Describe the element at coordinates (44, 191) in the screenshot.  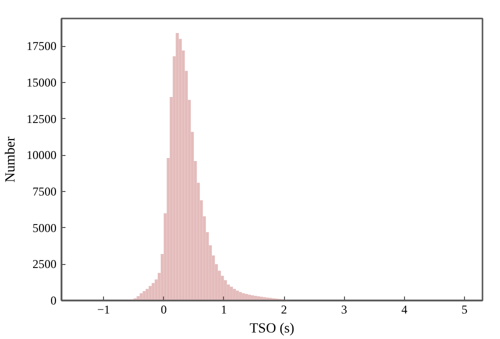
I see `y-tick-label: 7500` at that location.